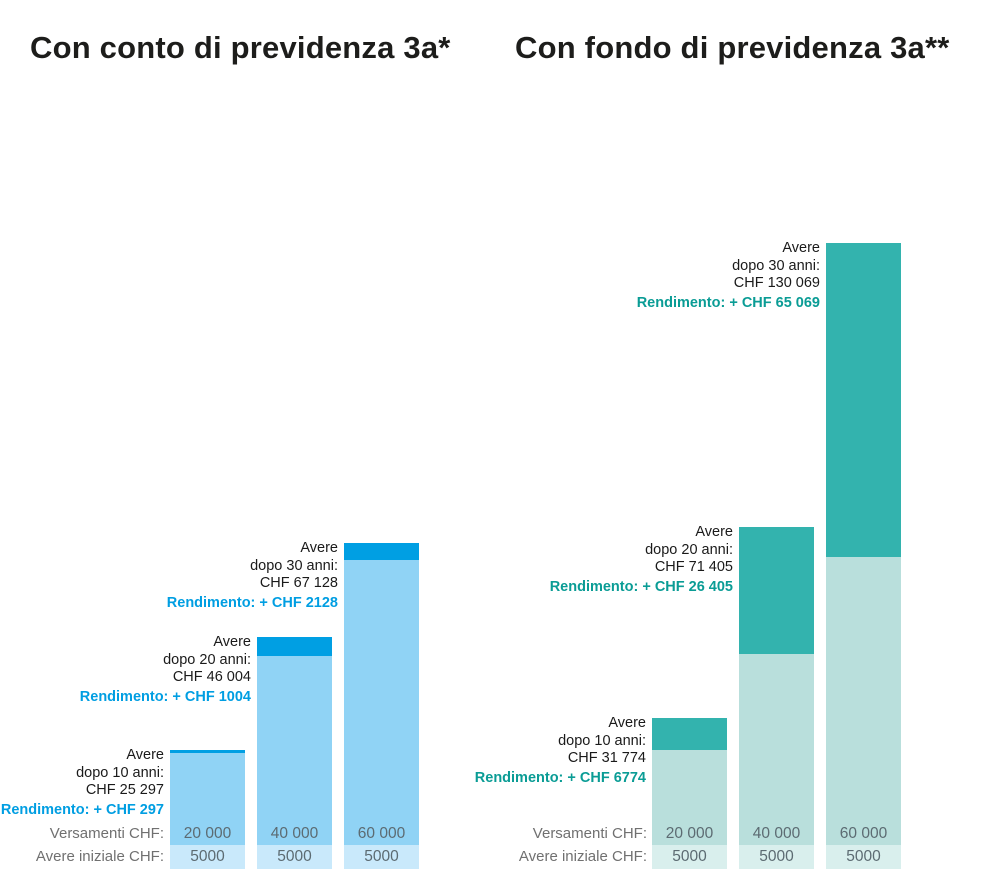 Image resolution: width=1000 pixels, height=888 pixels. Describe the element at coordinates (381, 551) in the screenshot. I see `segment-rendimento-conto-30y` at that location.